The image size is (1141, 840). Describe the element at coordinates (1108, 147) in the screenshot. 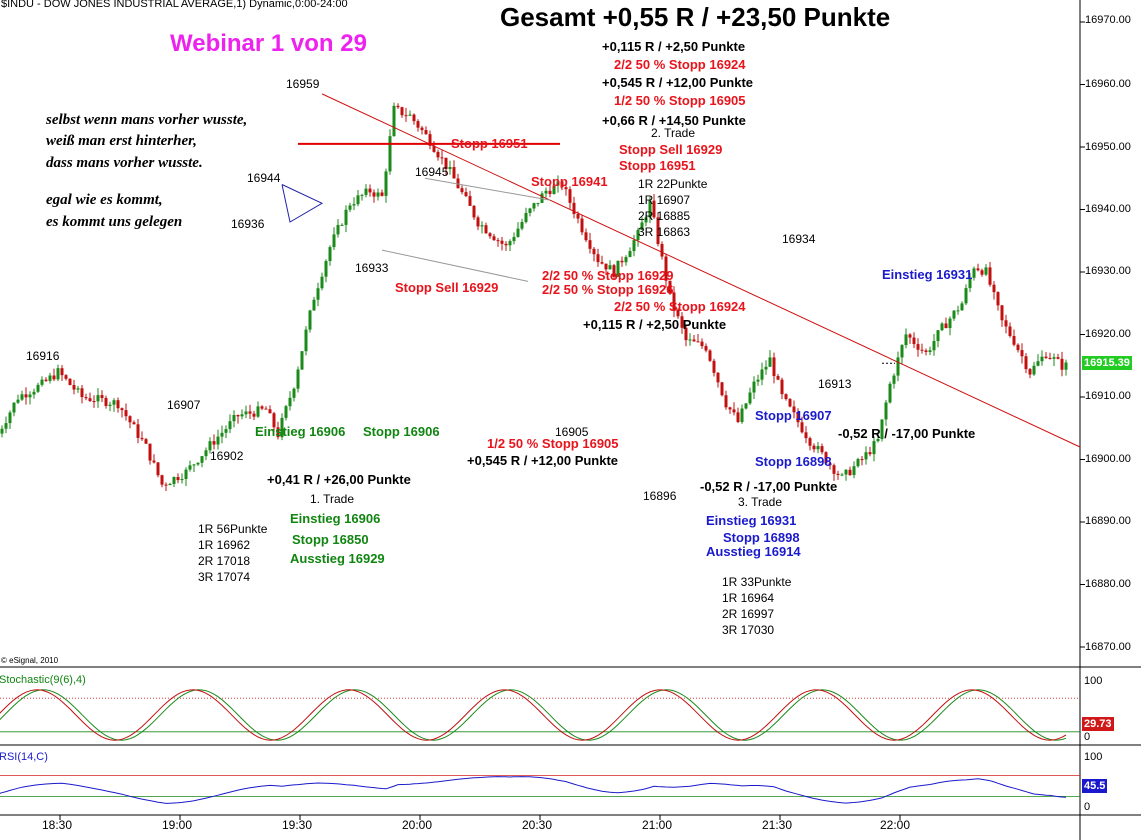

I see `y-tick-16950: 16950.00` at that location.